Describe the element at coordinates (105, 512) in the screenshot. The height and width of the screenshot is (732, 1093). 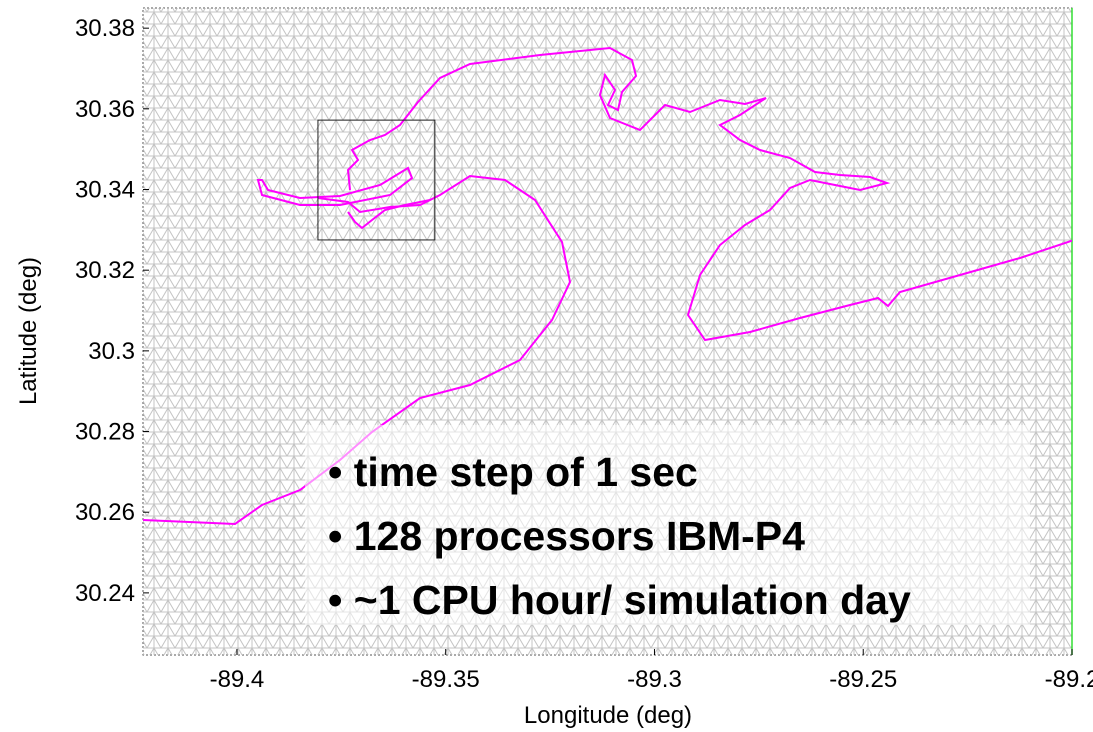
I see `y-tick-label: 30.26` at that location.